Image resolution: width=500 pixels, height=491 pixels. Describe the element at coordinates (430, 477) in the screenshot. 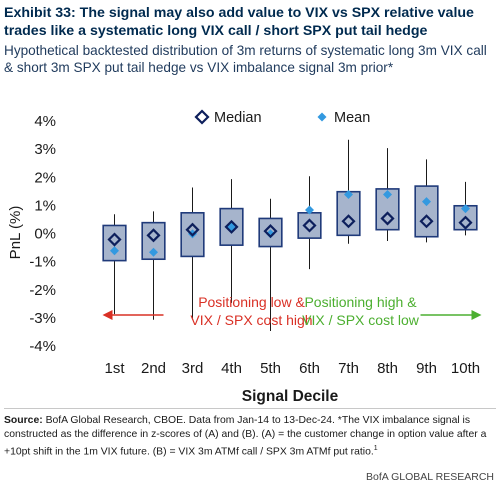

I see `research-credit: BofA GLOBAL RESEARCH` at that location.